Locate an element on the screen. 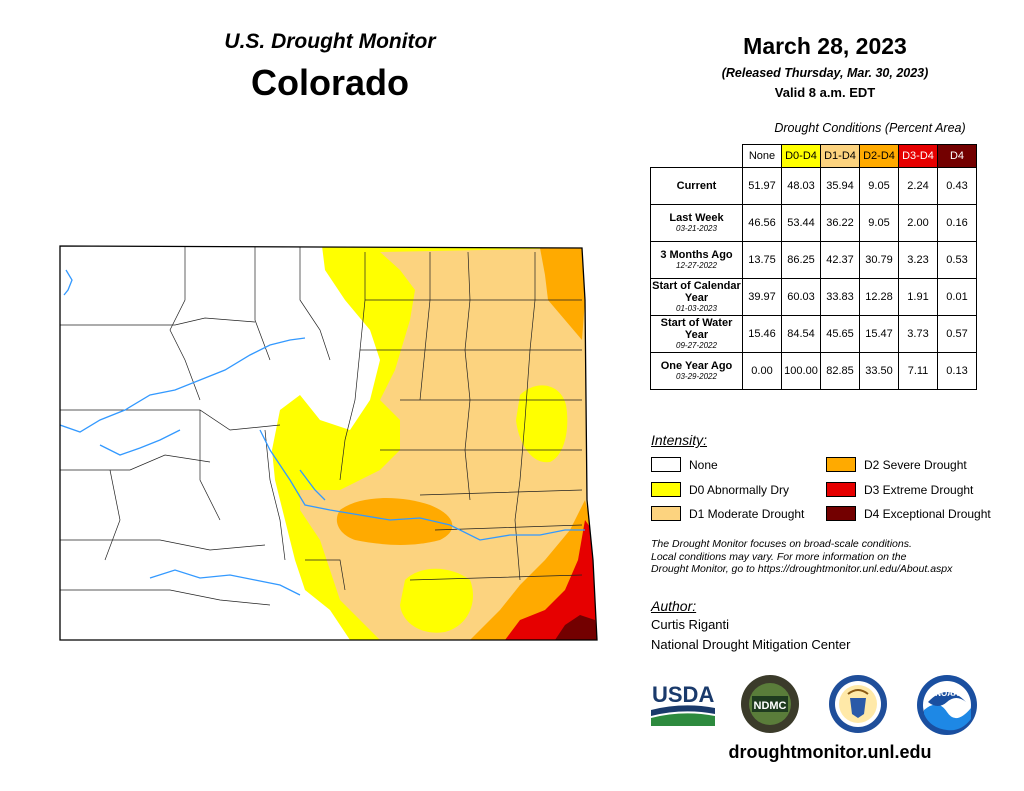 The image size is (1024, 791). column-header: D2-D4 is located at coordinates (879, 156).